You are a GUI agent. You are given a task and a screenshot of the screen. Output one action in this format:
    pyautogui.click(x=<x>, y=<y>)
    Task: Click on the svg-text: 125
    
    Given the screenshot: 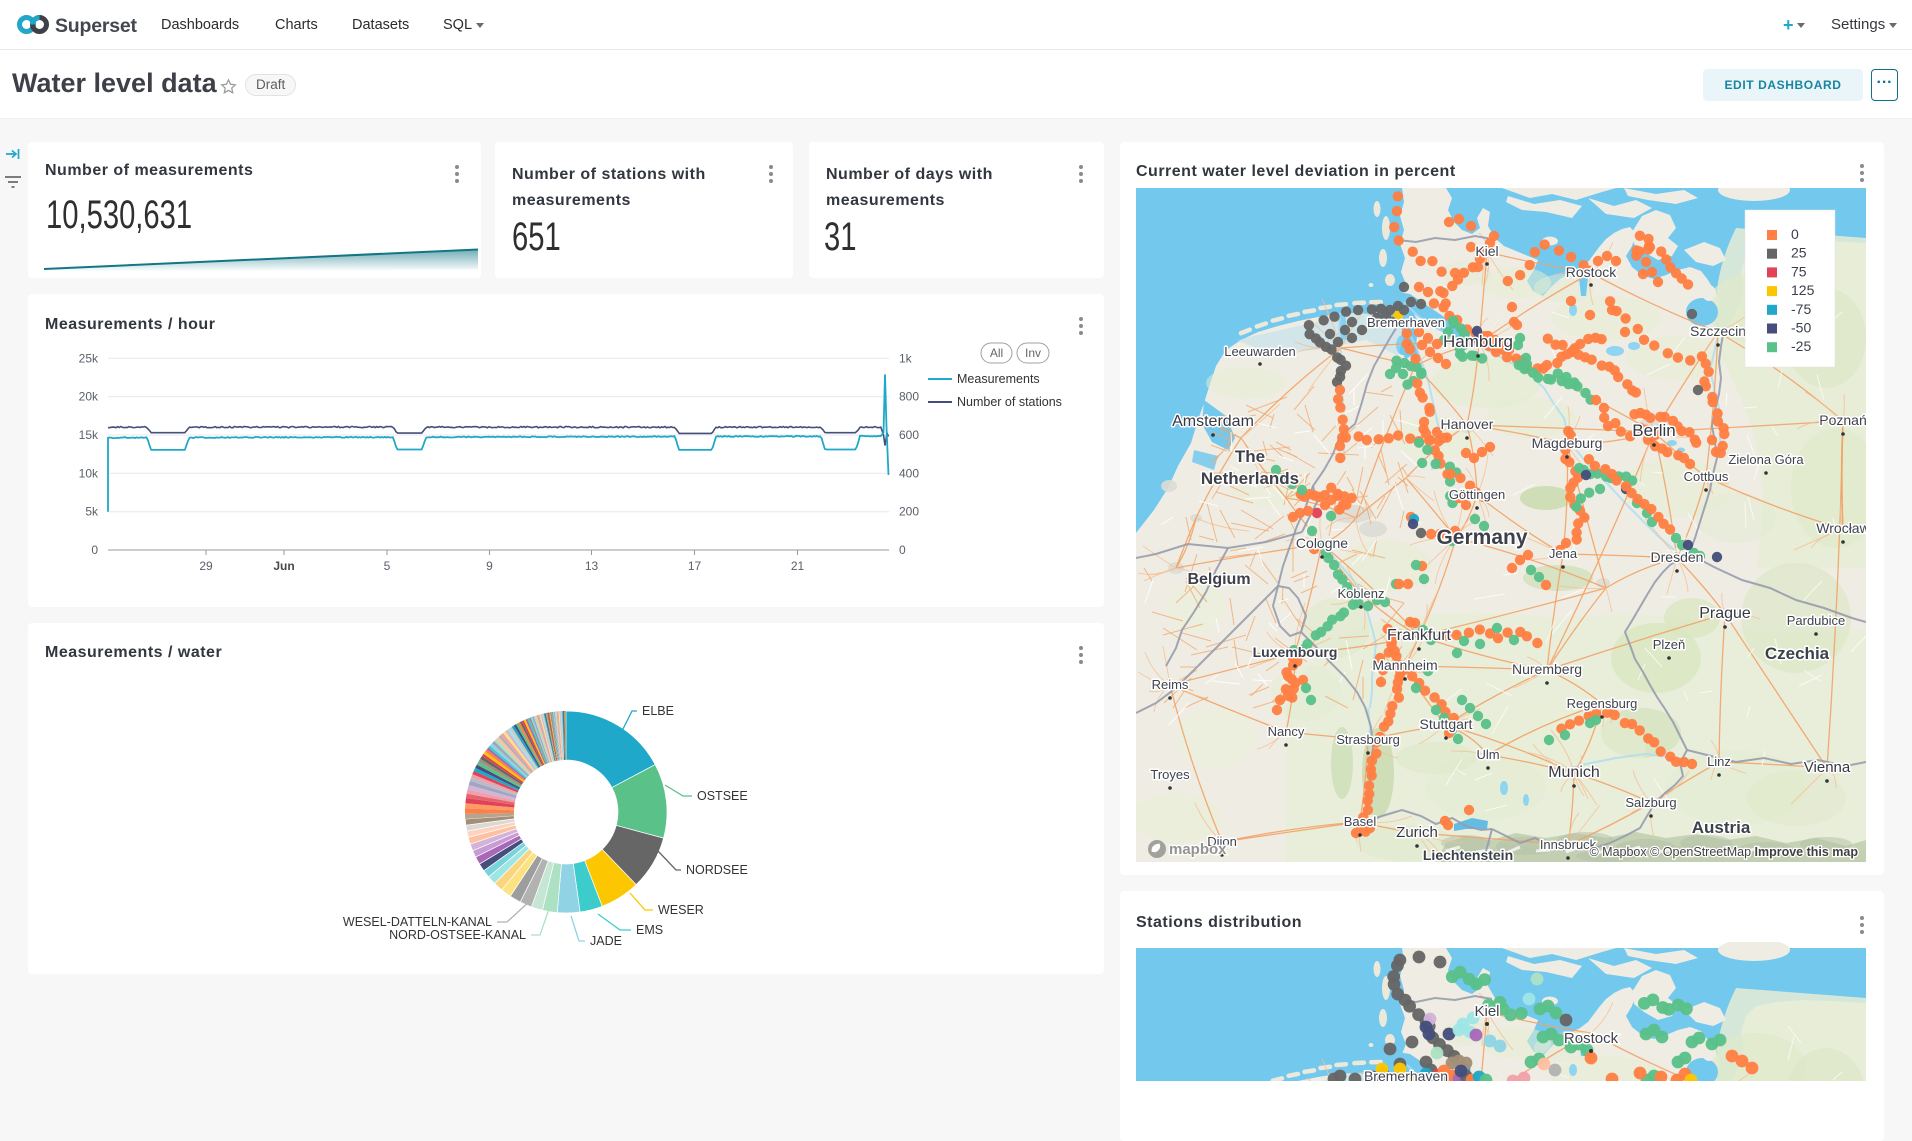 What is the action you would take?
    pyautogui.click(x=1803, y=290)
    